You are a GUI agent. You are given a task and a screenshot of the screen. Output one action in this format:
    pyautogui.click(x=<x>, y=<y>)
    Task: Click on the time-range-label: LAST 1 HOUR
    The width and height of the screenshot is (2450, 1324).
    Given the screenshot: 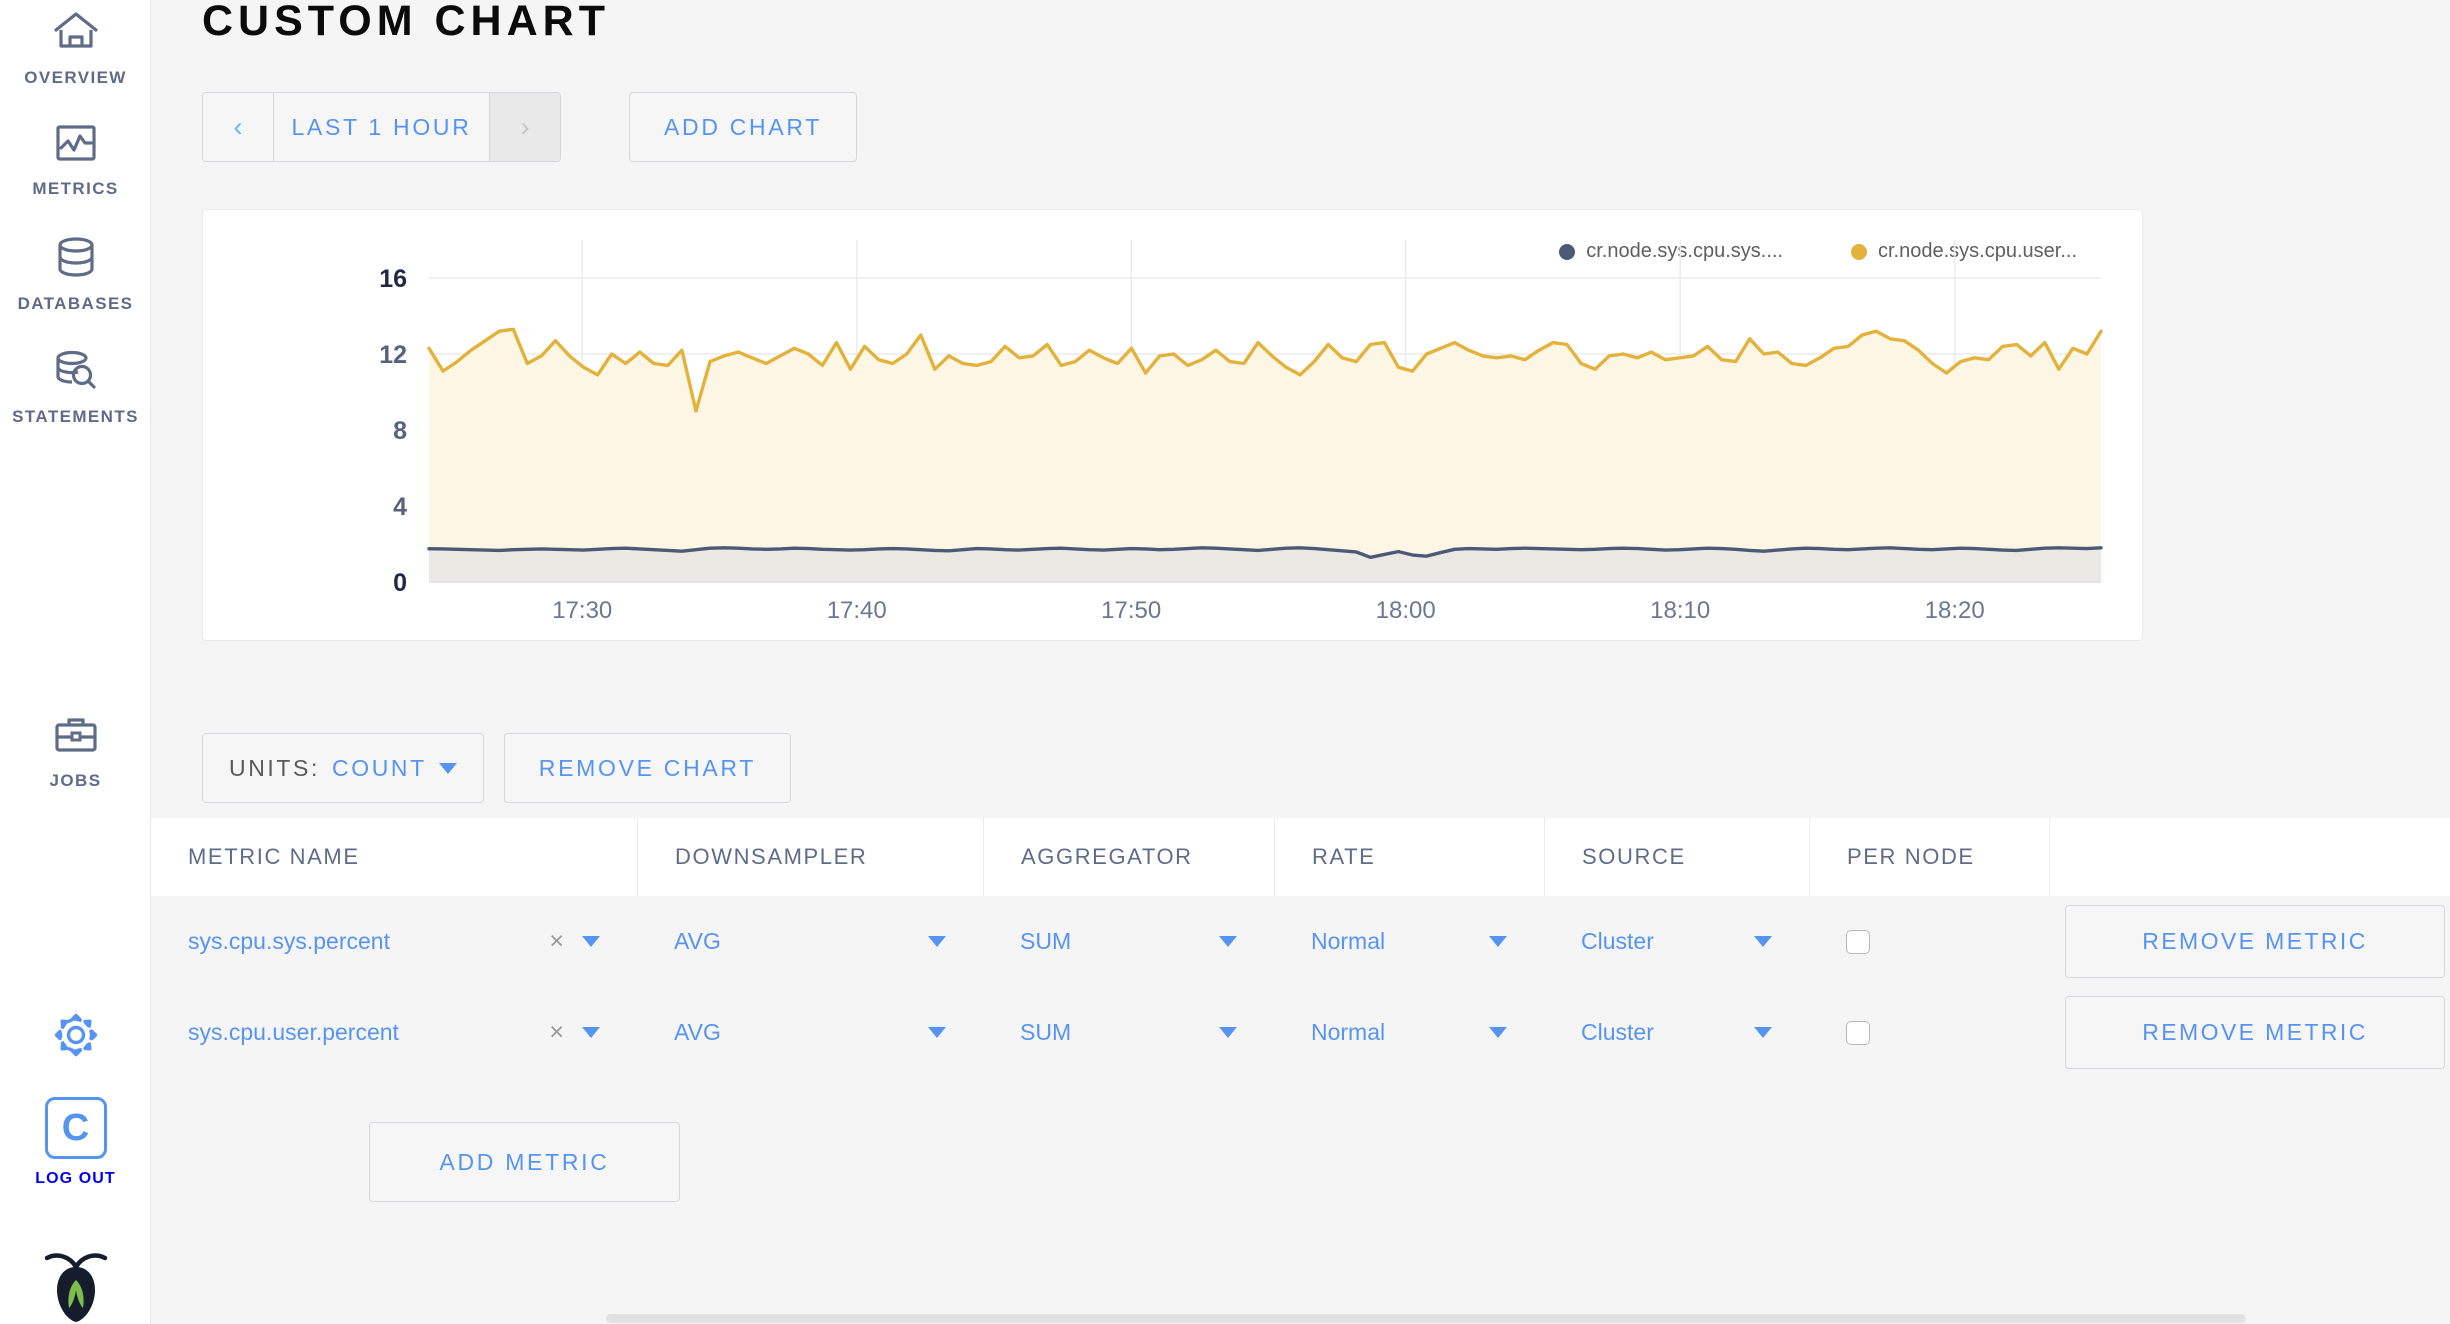 What is the action you would take?
    pyautogui.click(x=381, y=127)
    